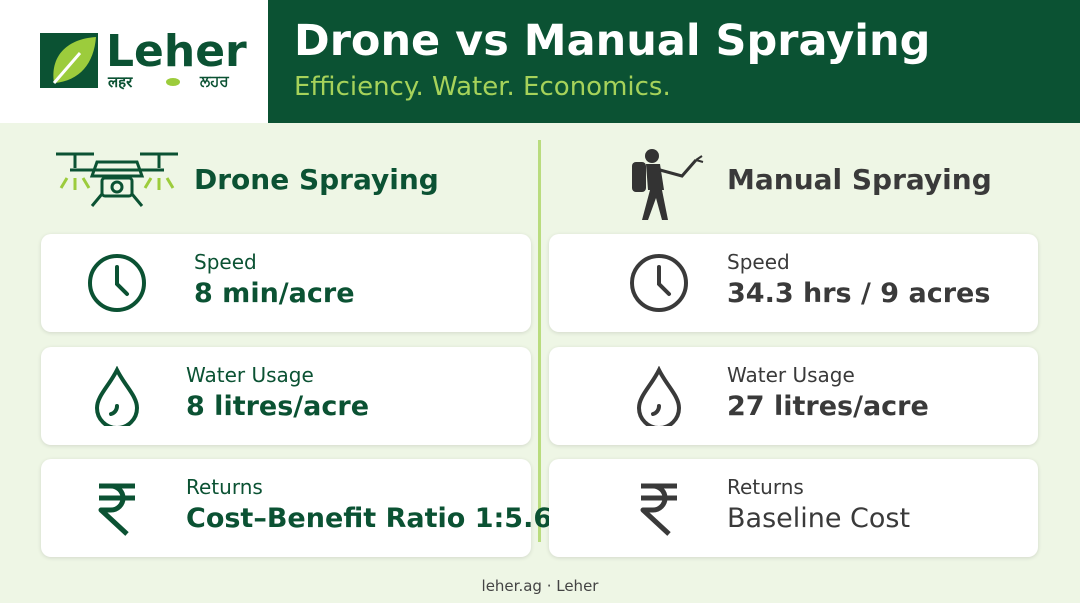  What do you see at coordinates (828, 406) in the screenshot?
I see `metric-value: 27 litres/acre` at bounding box center [828, 406].